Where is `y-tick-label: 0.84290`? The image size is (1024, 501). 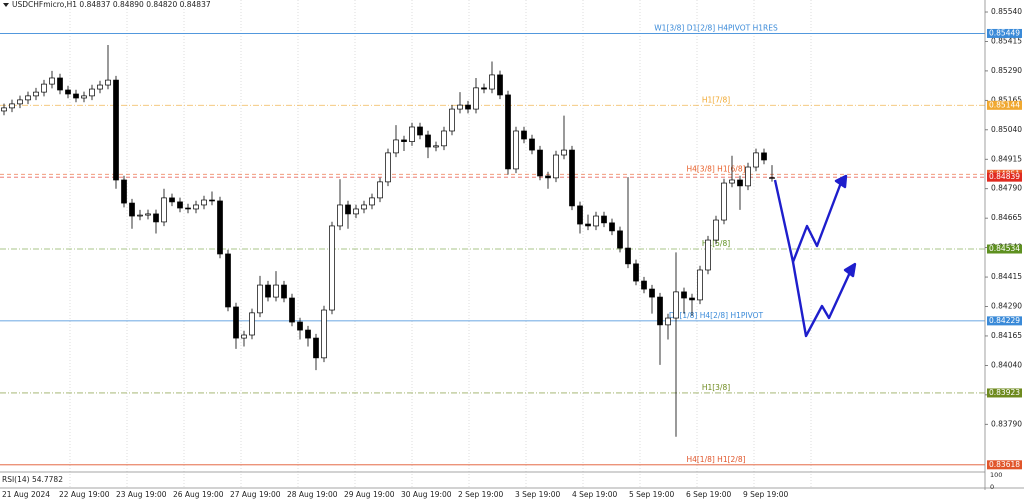 y-tick-label: 0.84290 is located at coordinates (1006, 306).